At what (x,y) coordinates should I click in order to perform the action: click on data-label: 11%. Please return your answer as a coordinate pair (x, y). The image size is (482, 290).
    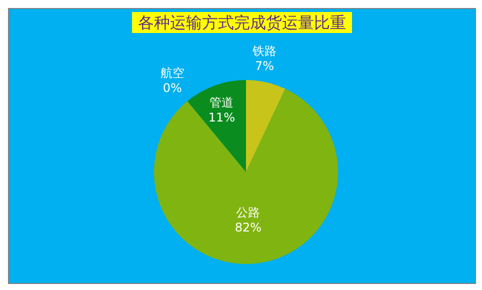
    Looking at the image, I should click on (222, 117).